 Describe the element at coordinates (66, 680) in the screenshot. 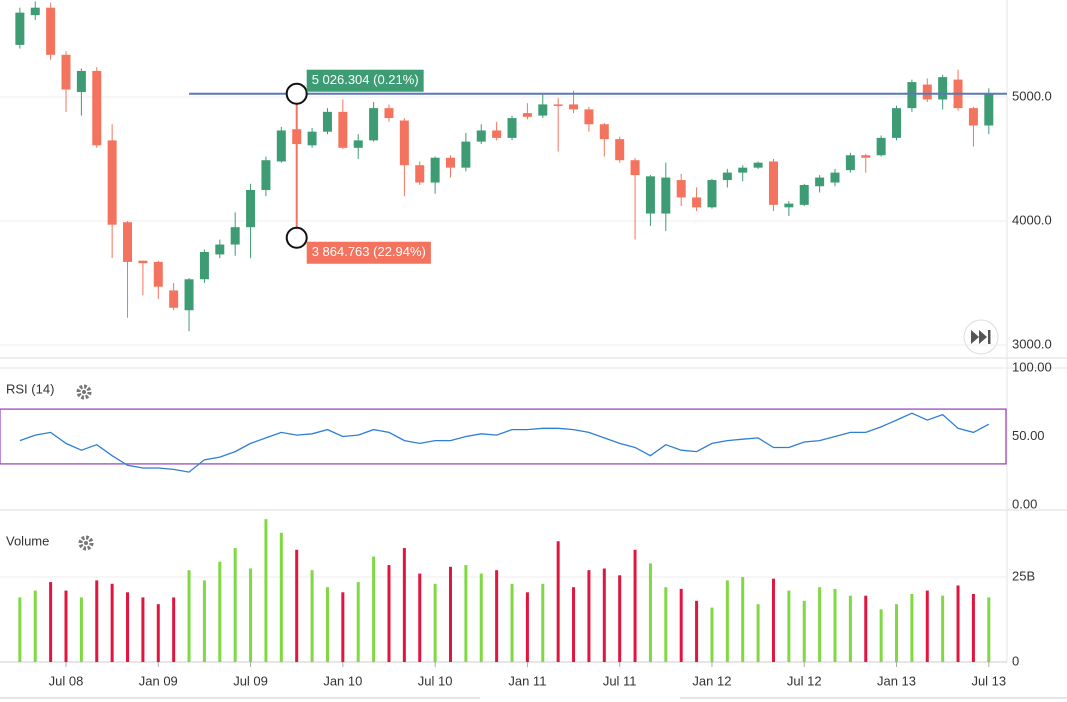

I see `x-tick-label: Jul 08` at that location.